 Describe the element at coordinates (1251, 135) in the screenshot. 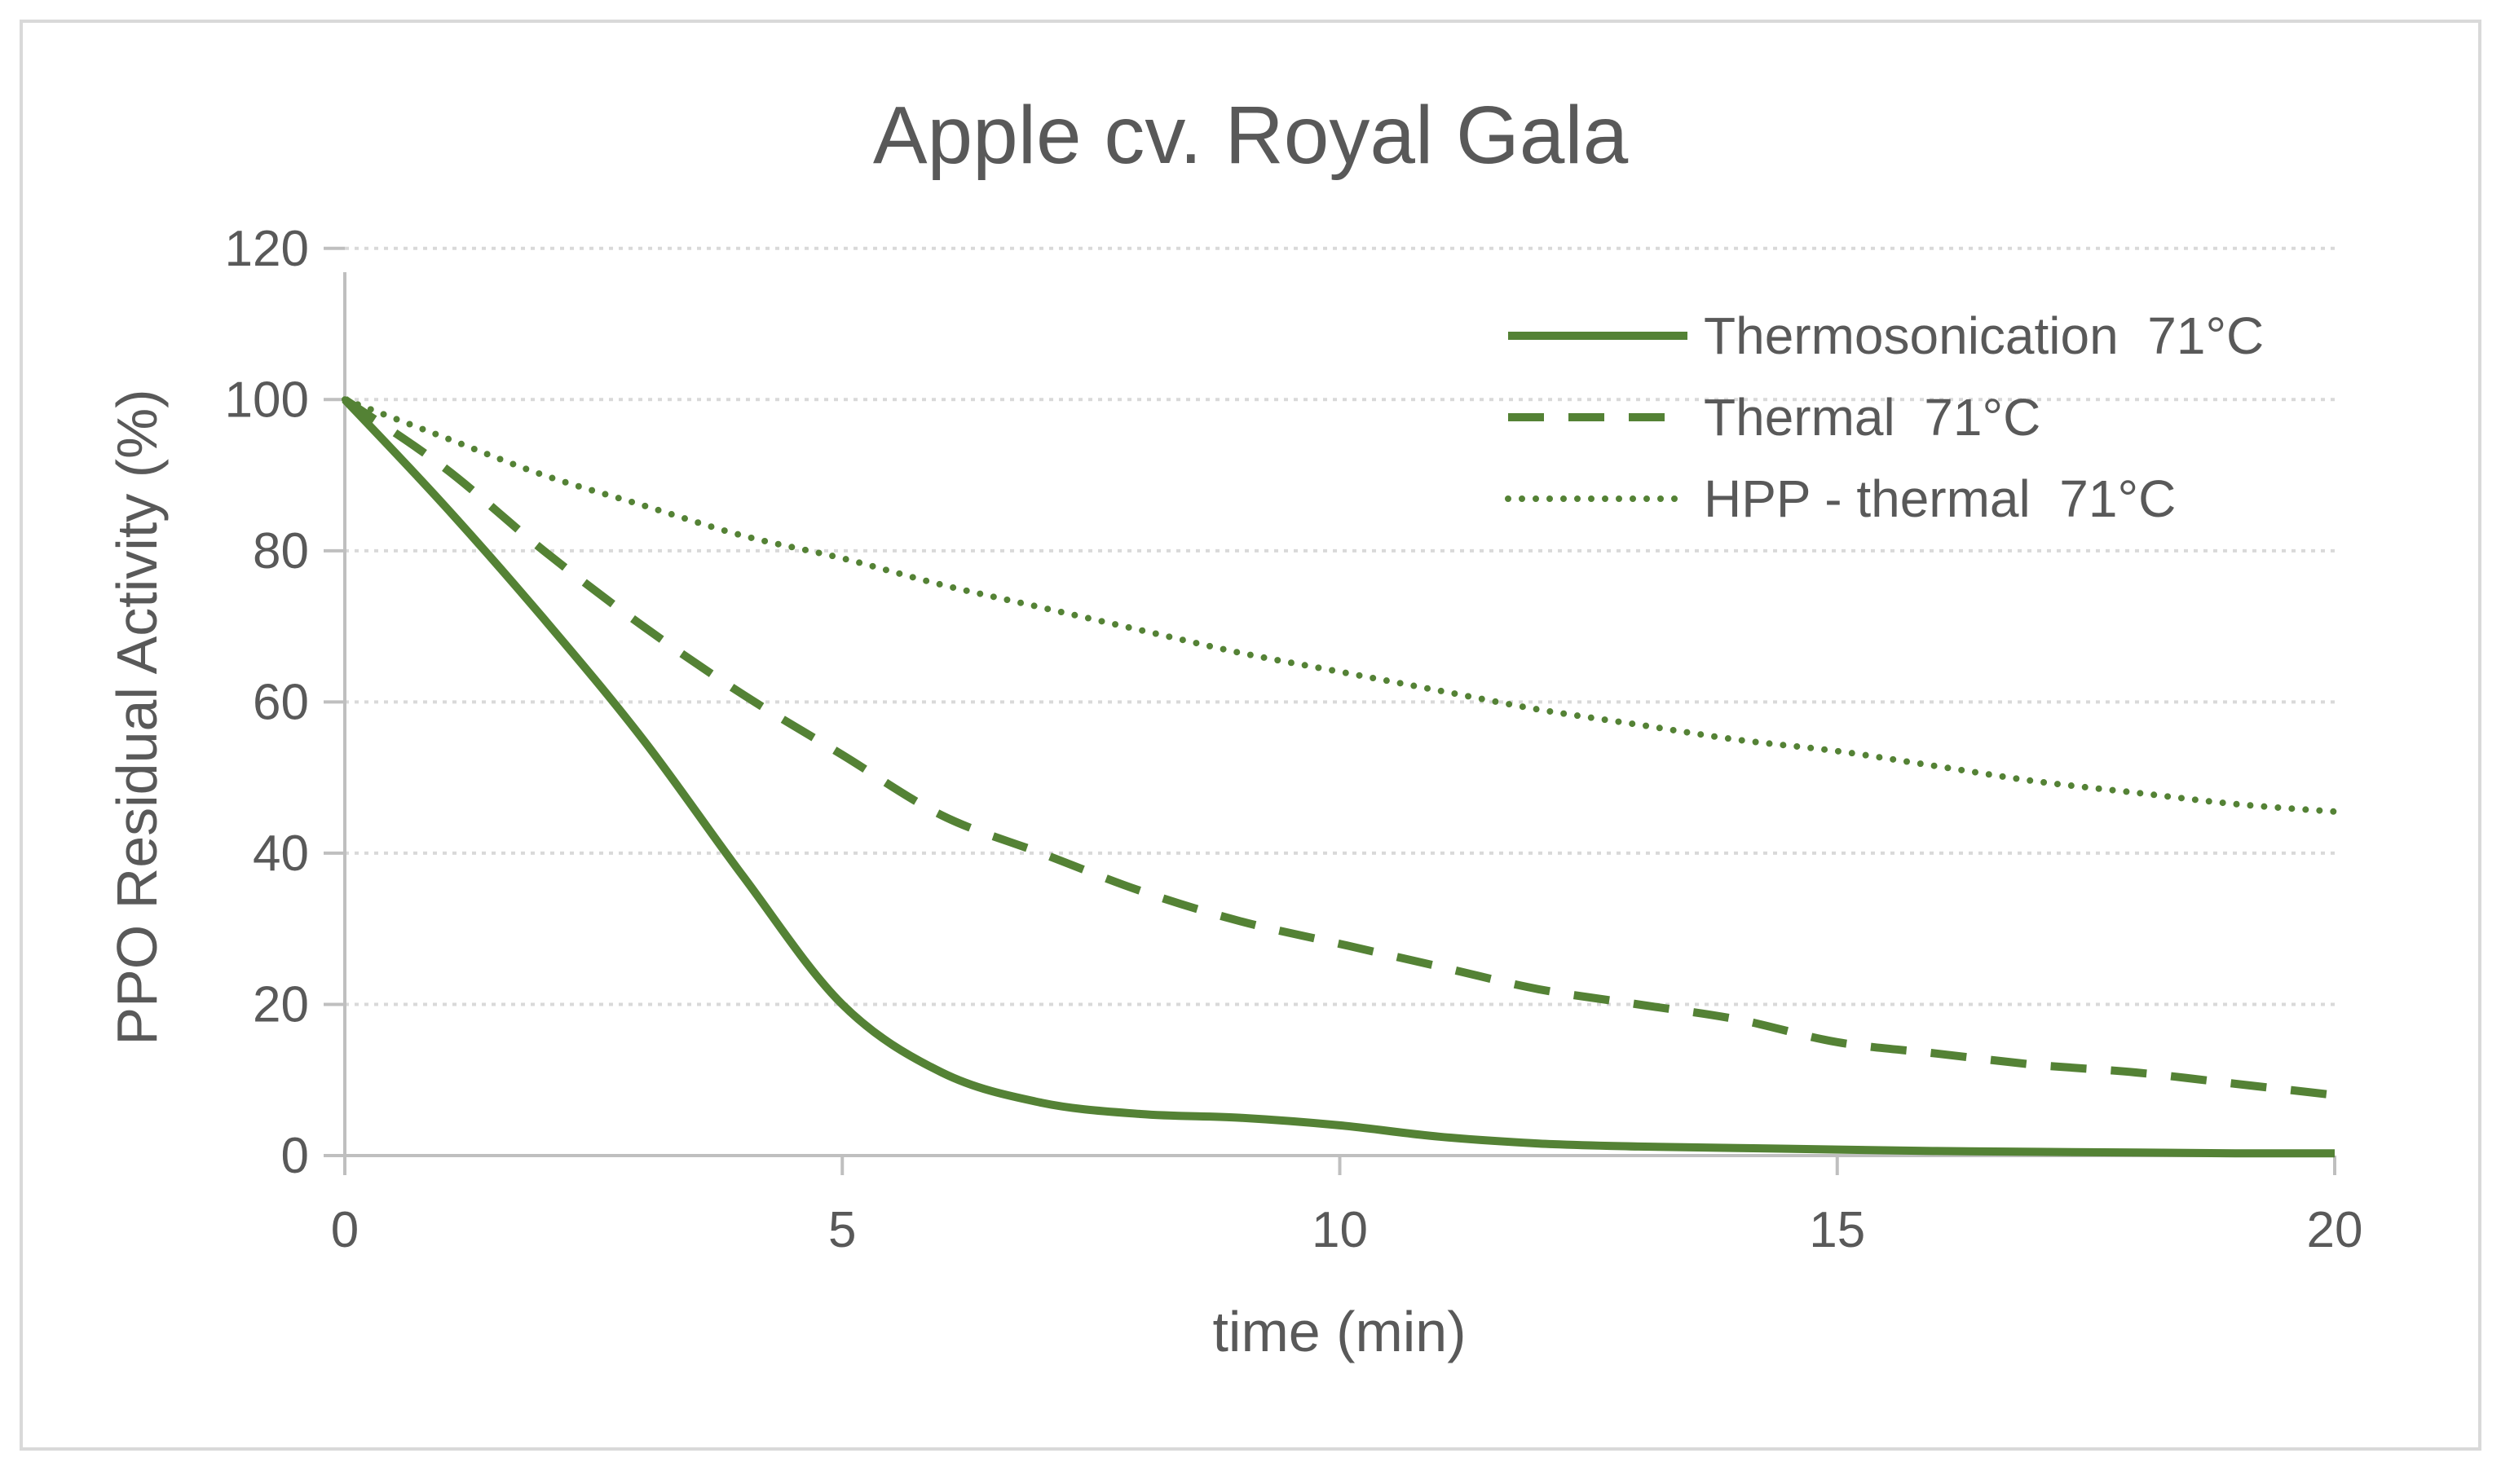

I see `chart-title: Apple cv. Royal Gala` at that location.